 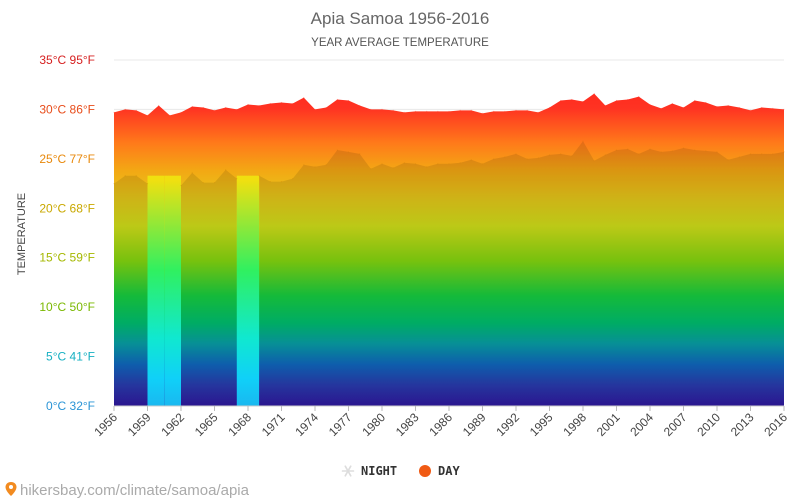 What do you see at coordinates (425, 471) in the screenshot?
I see `legend-swatch-day` at bounding box center [425, 471].